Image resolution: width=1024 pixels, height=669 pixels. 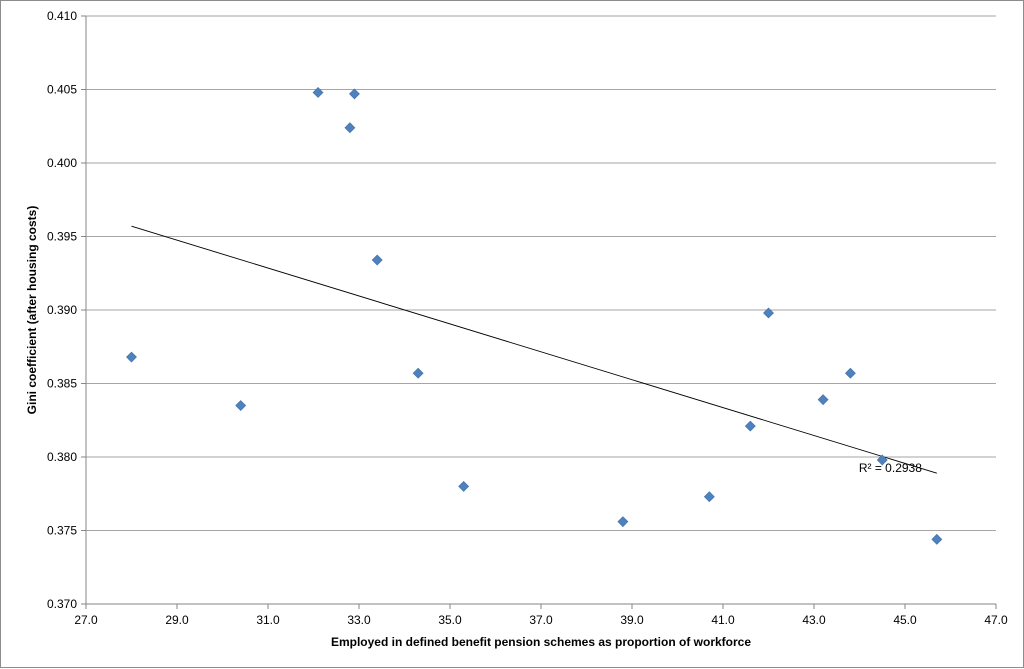 I want to click on x-tick-label: 43.0, so click(x=814, y=620).